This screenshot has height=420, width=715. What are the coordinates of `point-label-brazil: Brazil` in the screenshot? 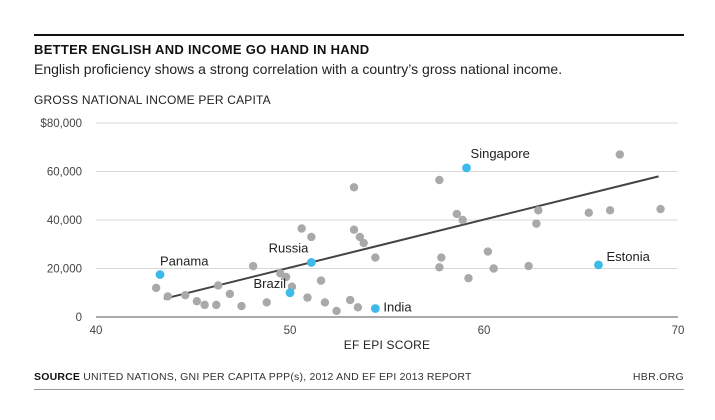 It's located at (269, 283).